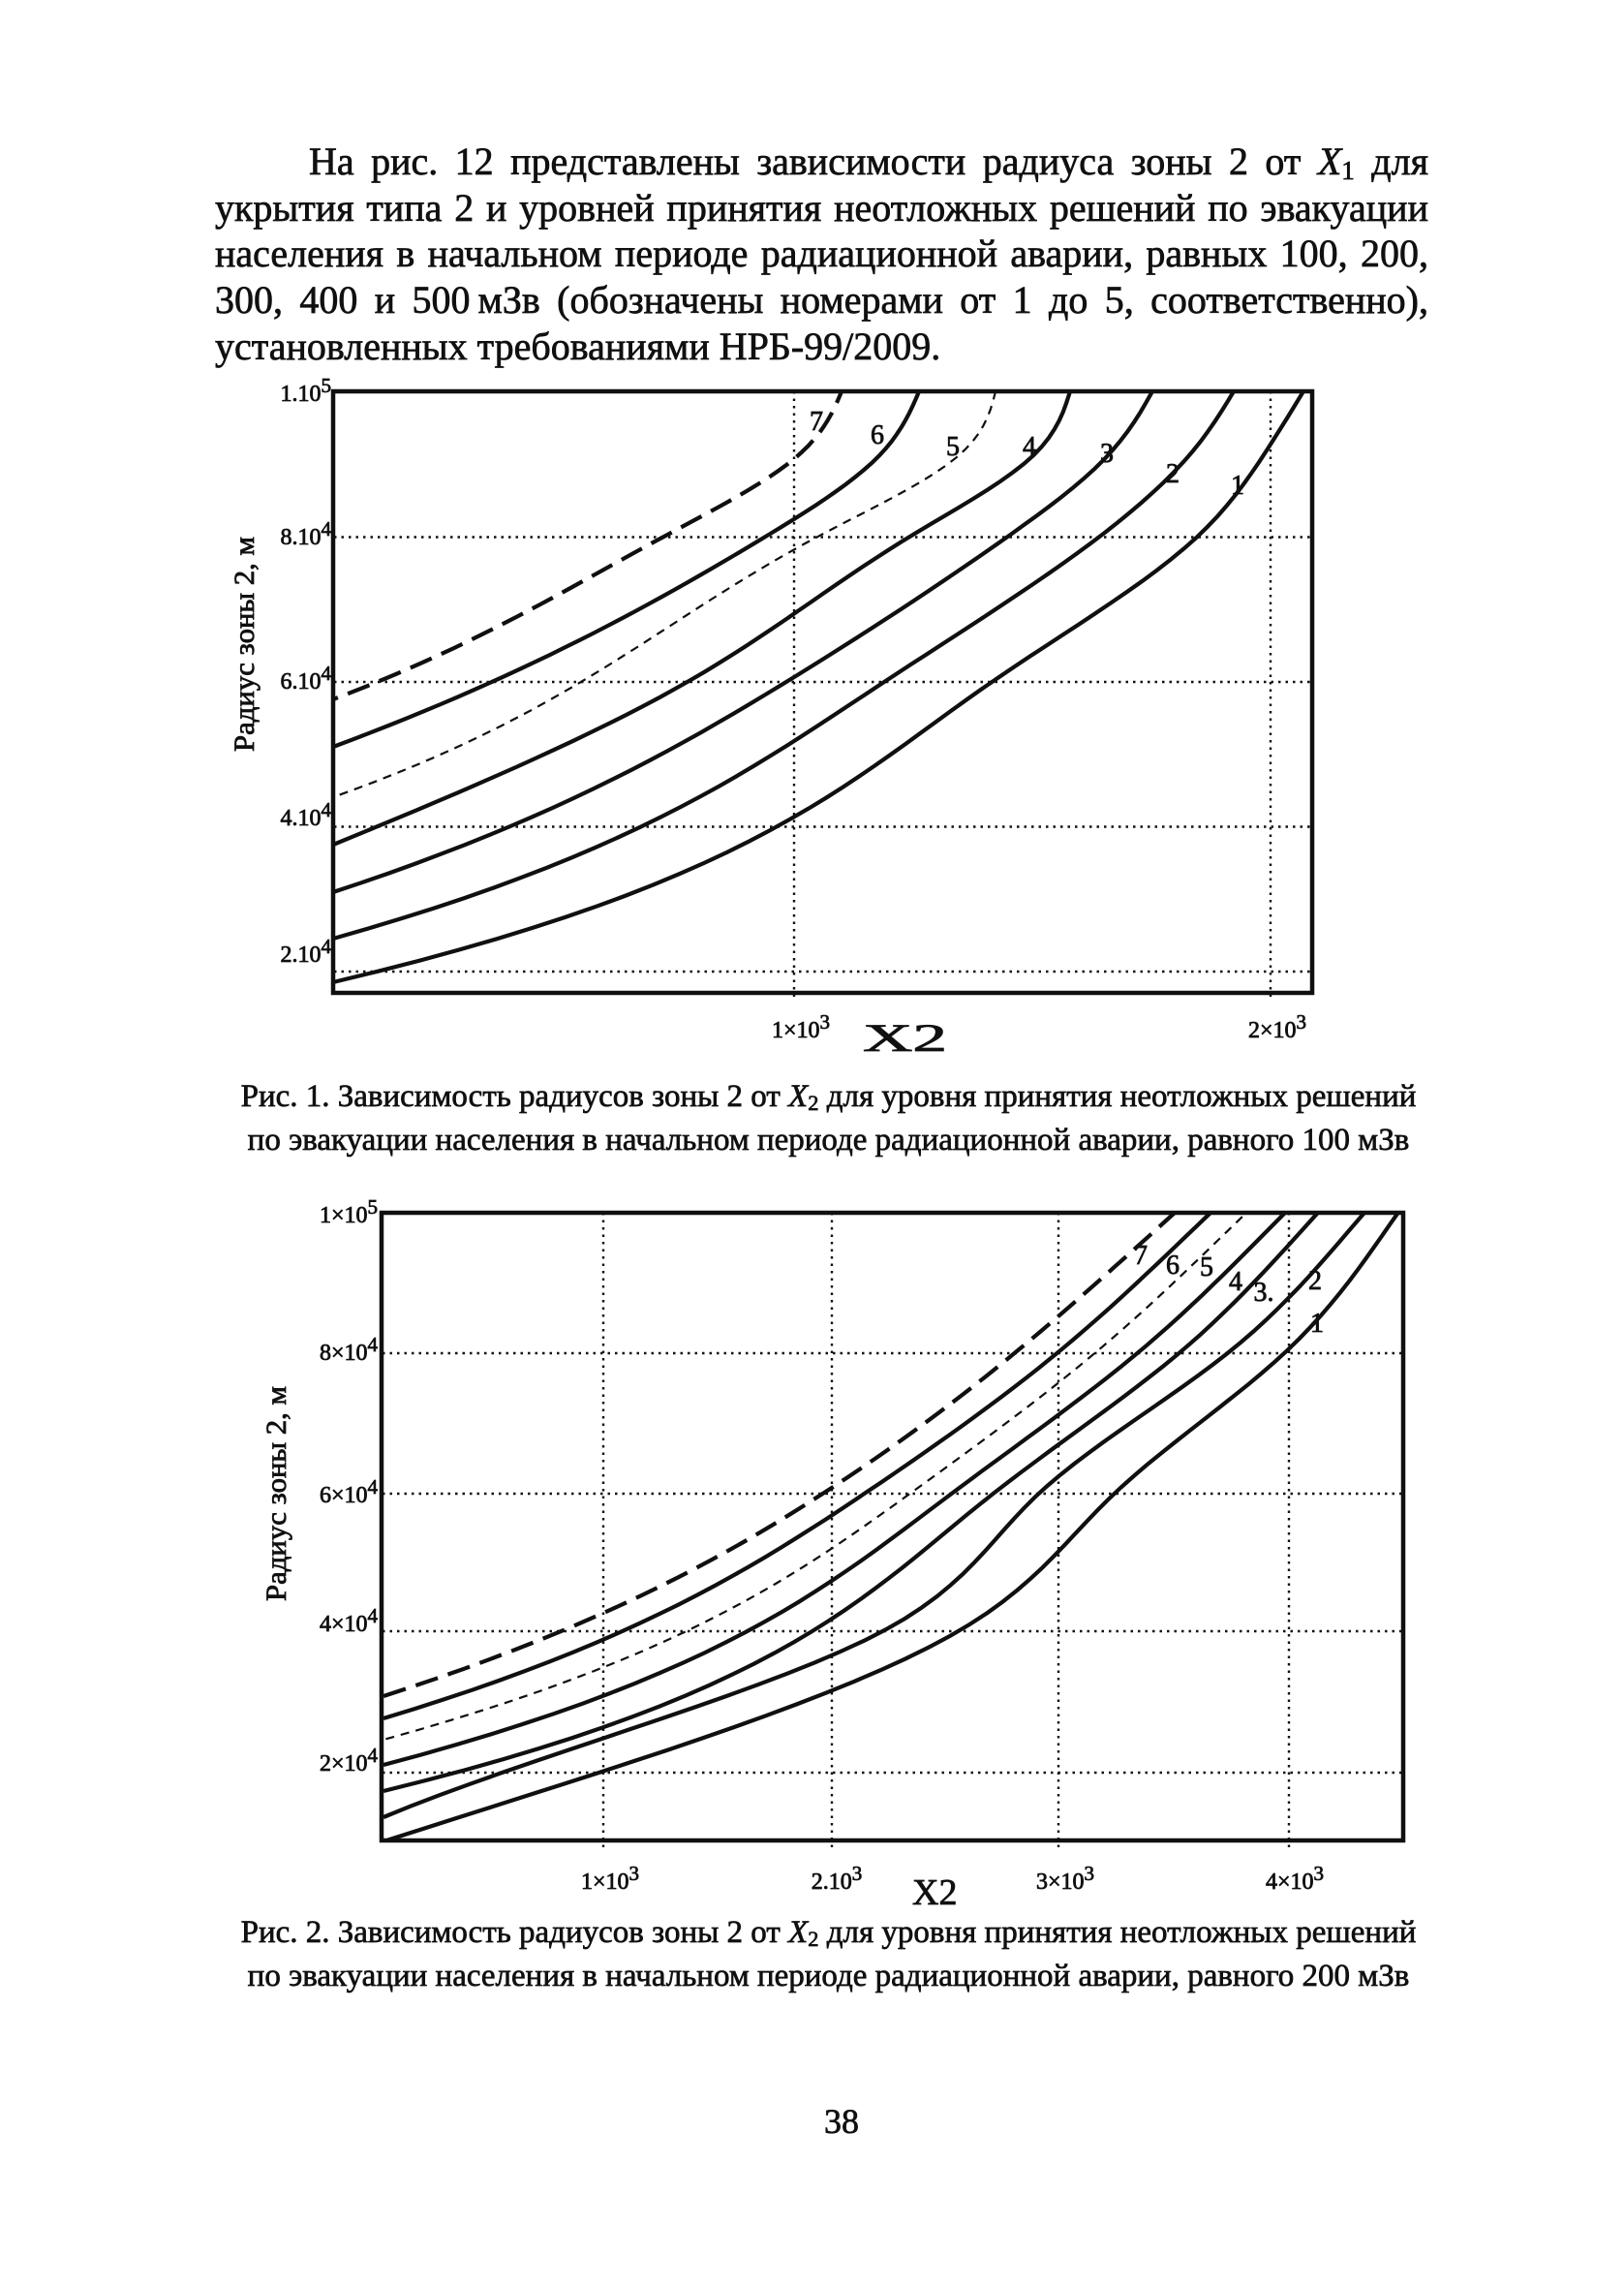 This screenshot has height=2287, width=1624. I want to click on svg-text: 3., so click(1264, 1293).